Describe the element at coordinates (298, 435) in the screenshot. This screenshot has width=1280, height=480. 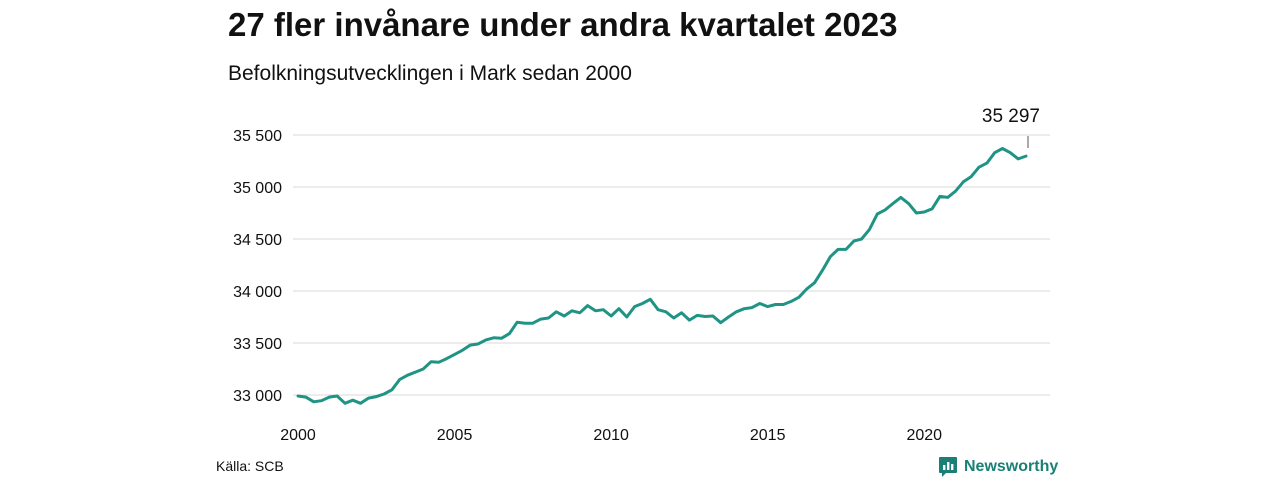
I see `x-tick-label: 2000` at that location.